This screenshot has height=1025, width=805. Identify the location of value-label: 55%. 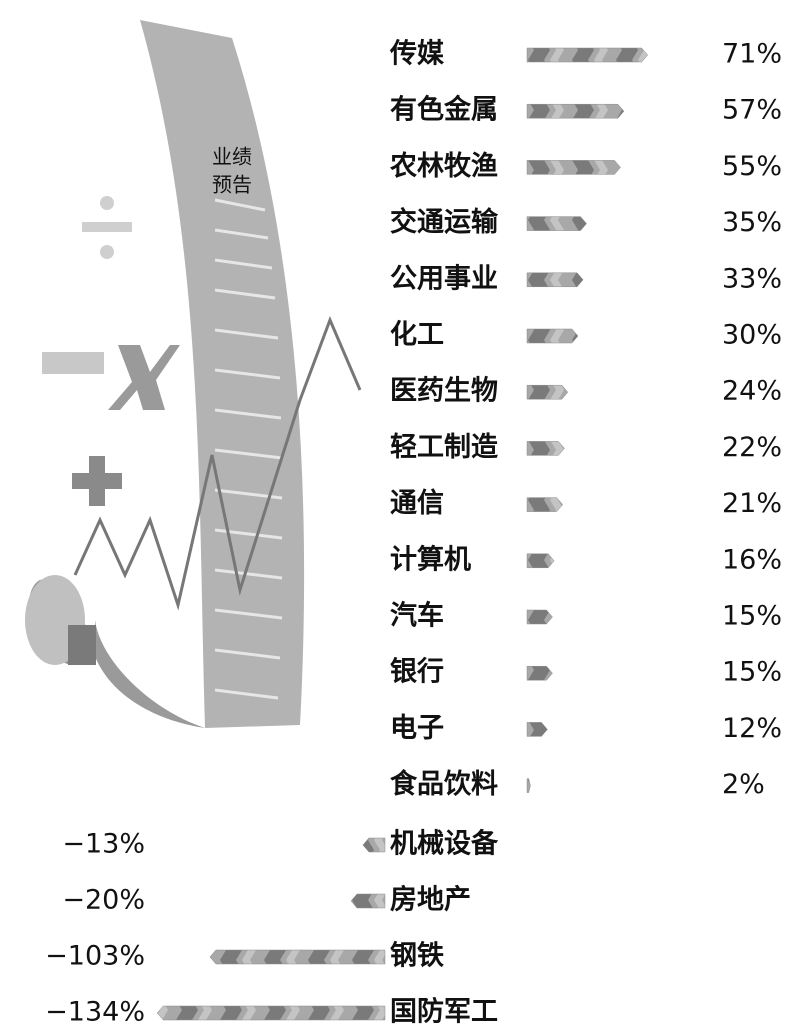
(752, 166).